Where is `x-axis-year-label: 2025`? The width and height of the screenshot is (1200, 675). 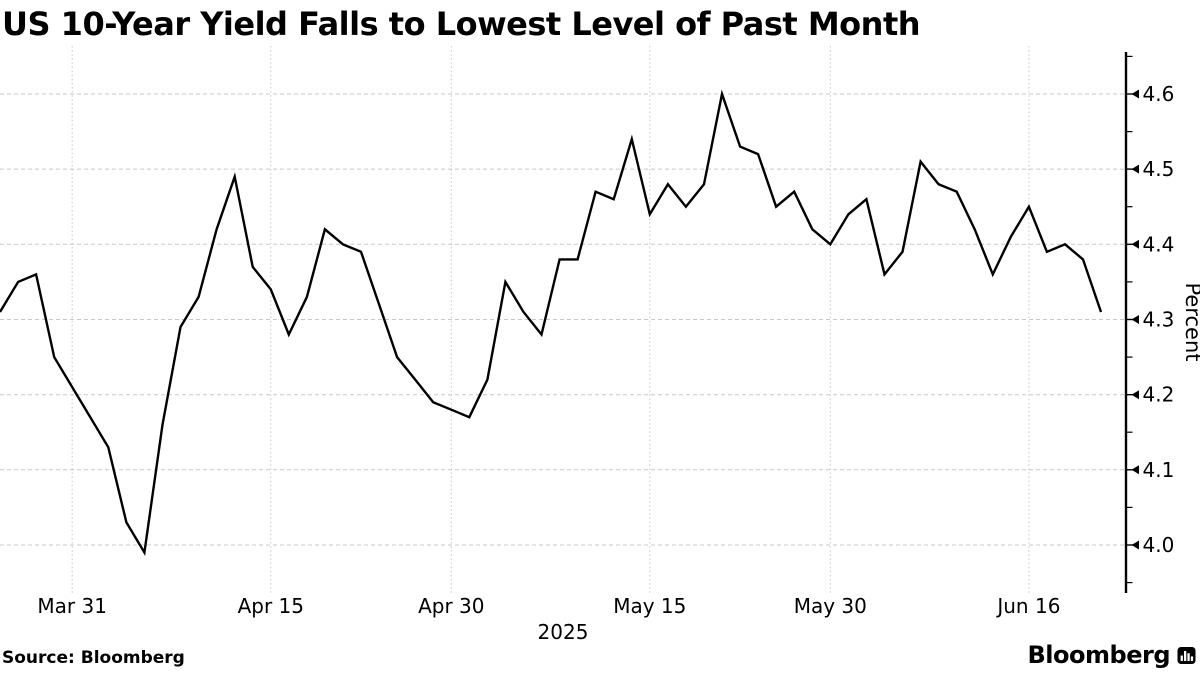
x-axis-year-label: 2025 is located at coordinates (563, 632).